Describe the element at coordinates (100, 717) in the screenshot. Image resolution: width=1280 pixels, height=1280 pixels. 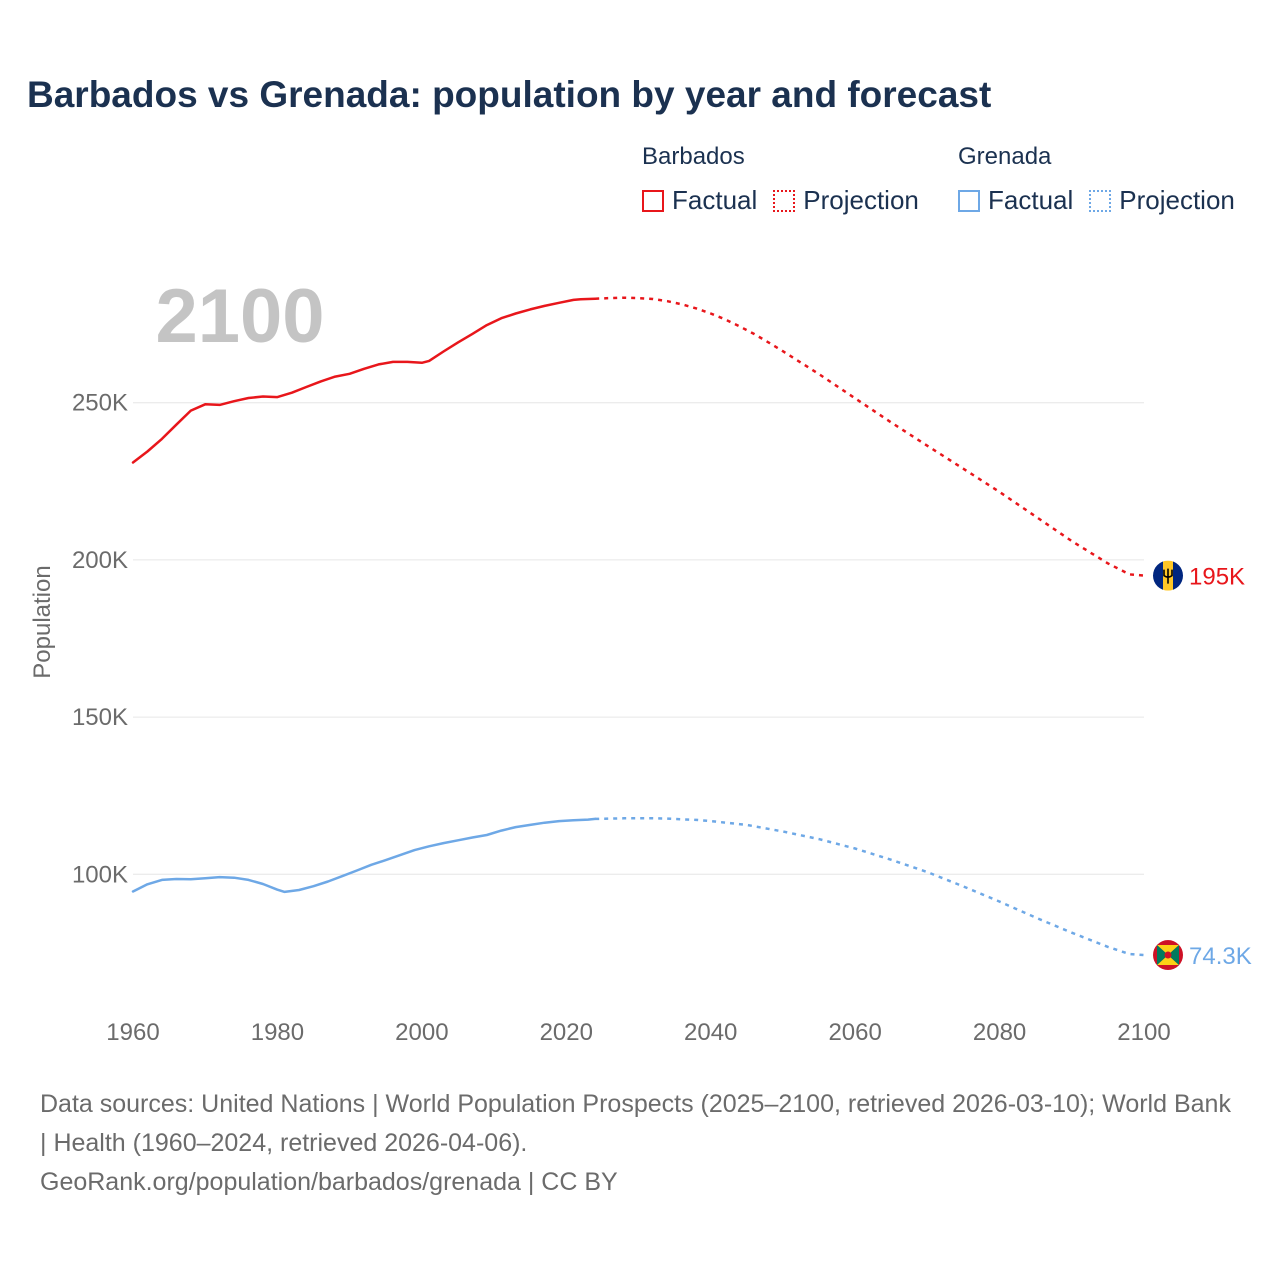
I see `y-tick-label: 150K` at that location.